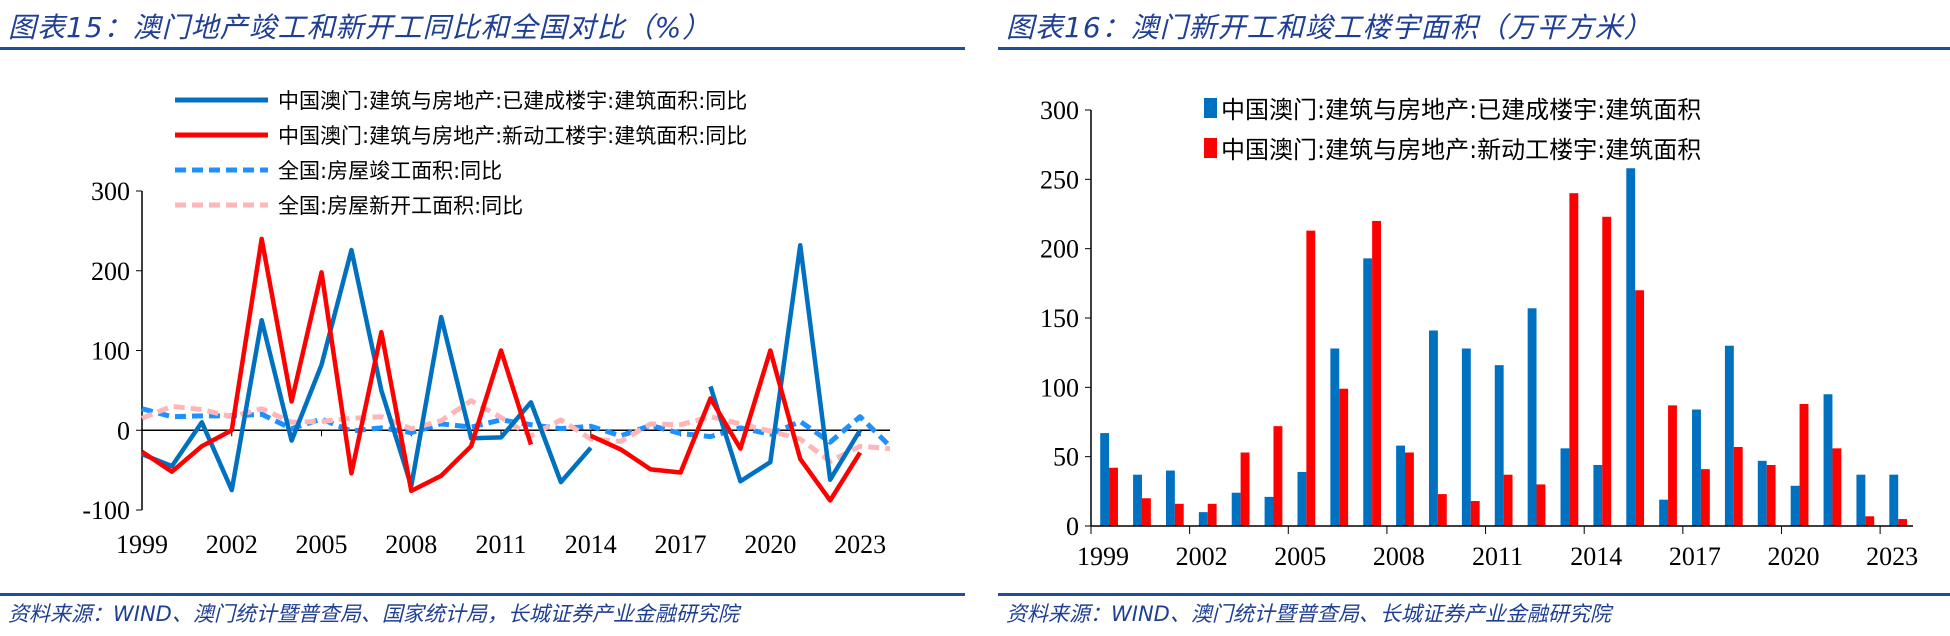  I want to click on legend-label: 中国澳门:建筑与房地产:已建成楼宇:建筑面积, so click(1461, 110).